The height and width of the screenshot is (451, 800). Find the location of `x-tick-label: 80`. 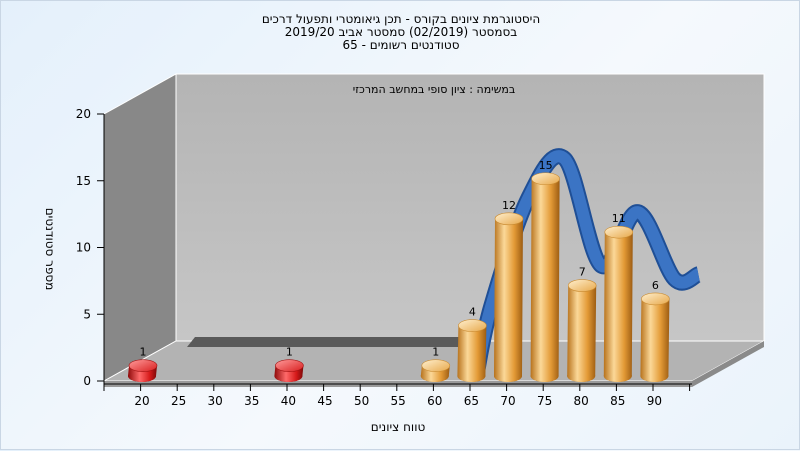

x-tick-label: 80 is located at coordinates (581, 401).